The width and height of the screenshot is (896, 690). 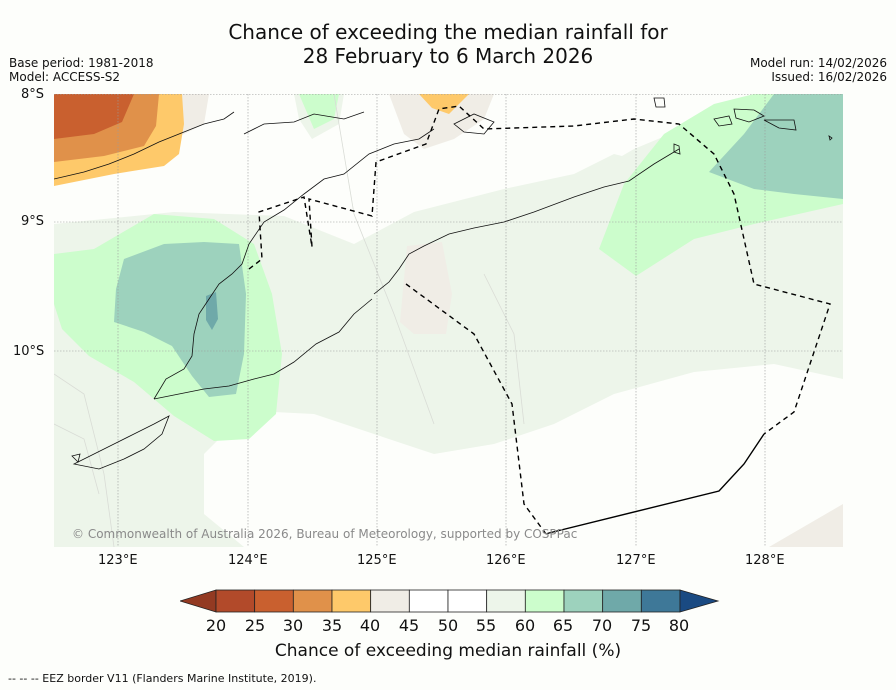 I want to click on colorbar-over-arrow, so click(x=699, y=601).